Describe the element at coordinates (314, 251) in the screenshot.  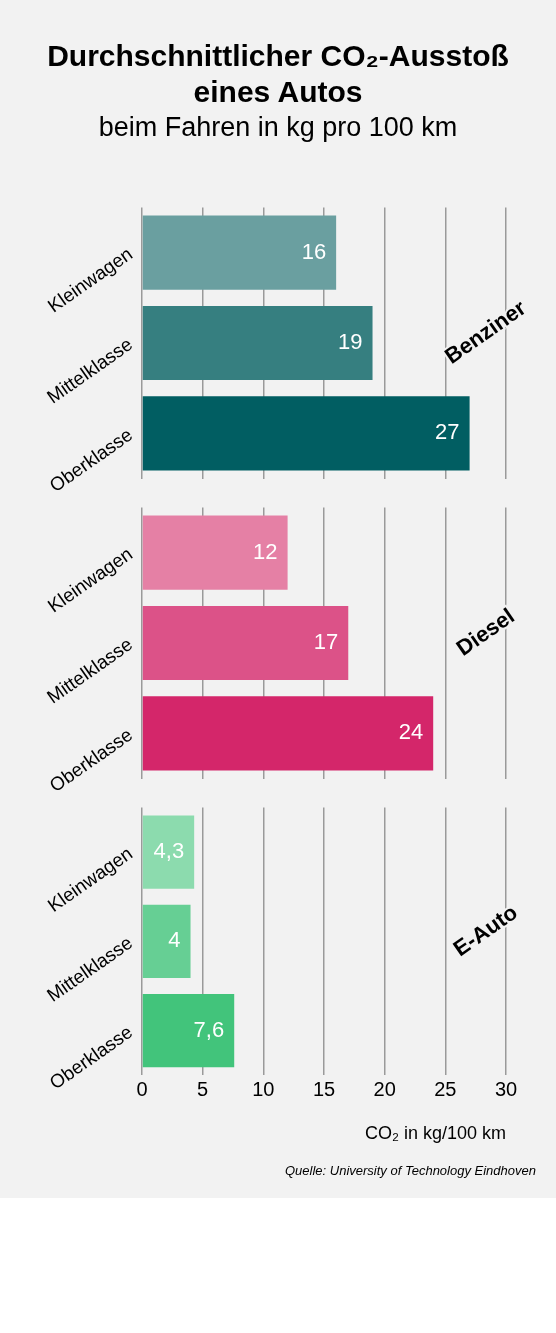
I see `data-label: 16` at that location.